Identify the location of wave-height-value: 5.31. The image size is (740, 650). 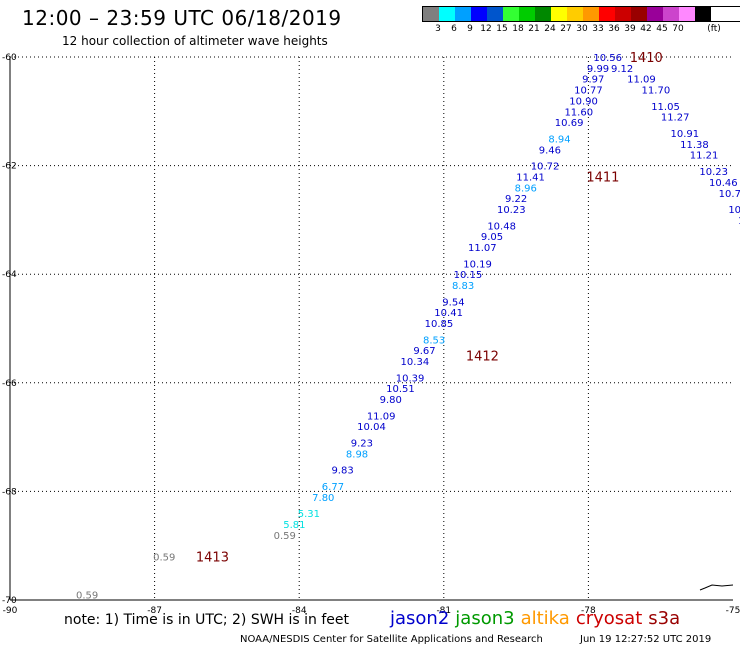
(309, 514).